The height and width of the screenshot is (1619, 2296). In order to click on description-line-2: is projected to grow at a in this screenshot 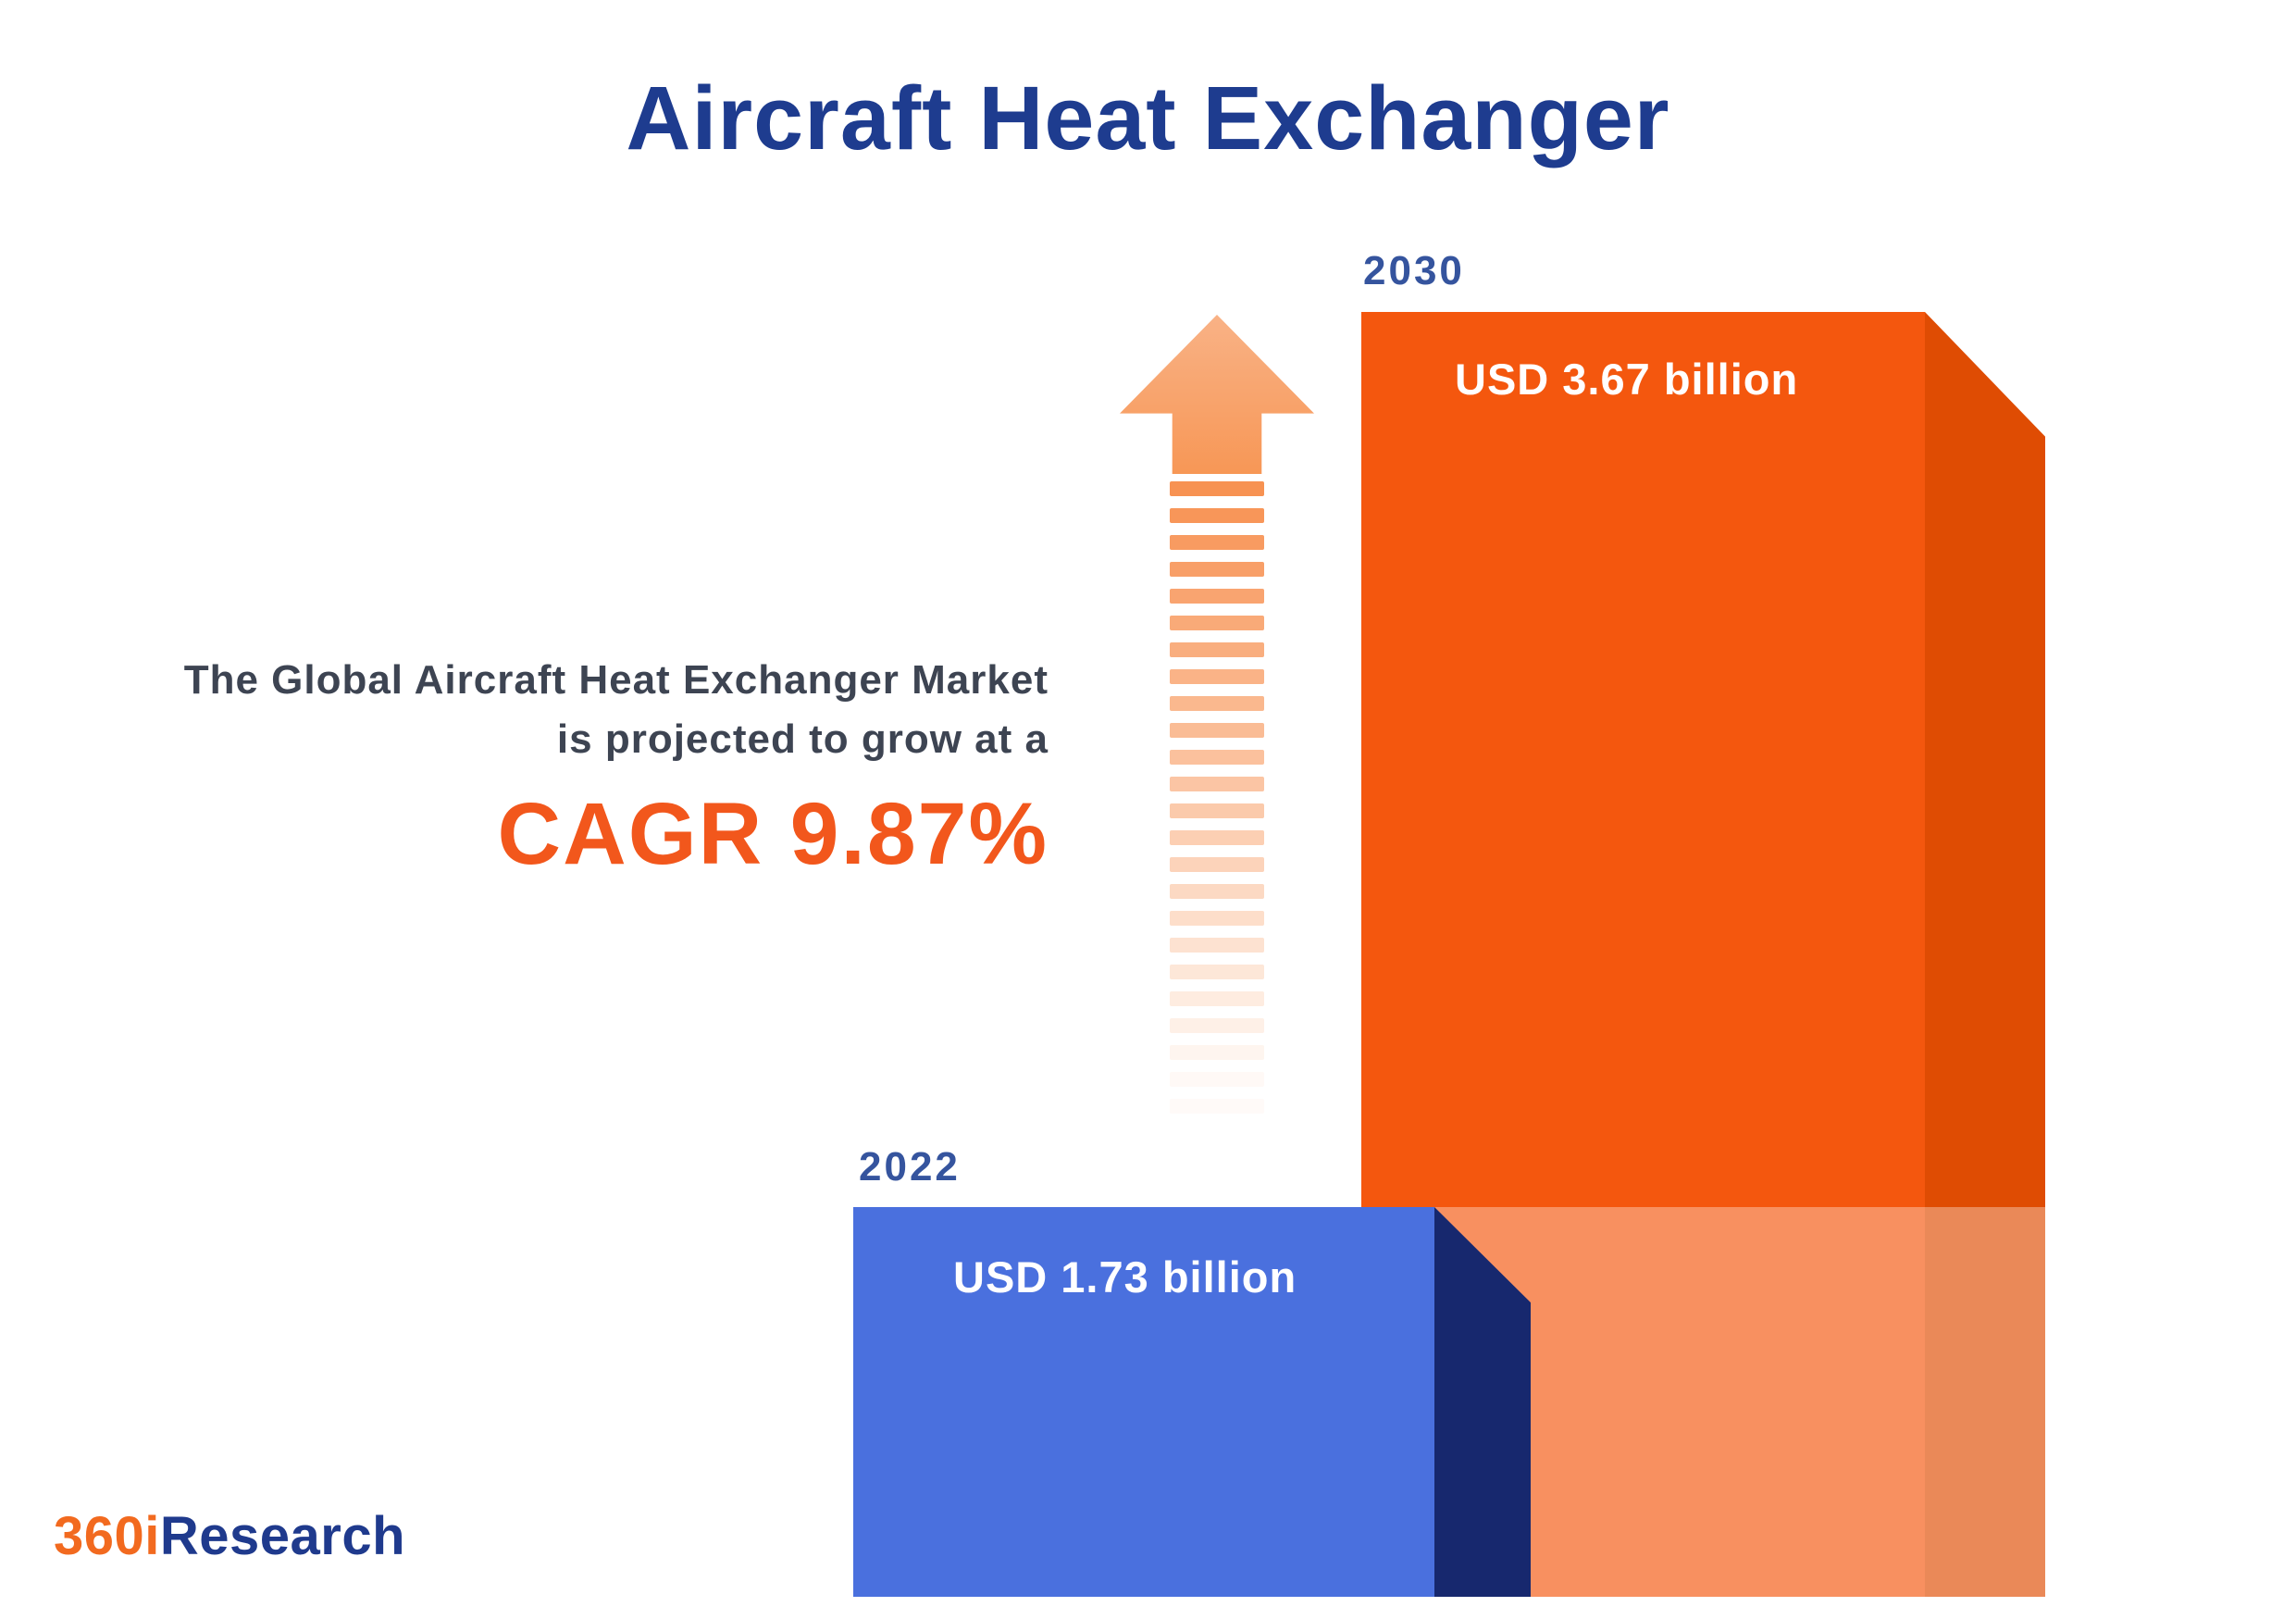, I will do `click(803, 739)`.